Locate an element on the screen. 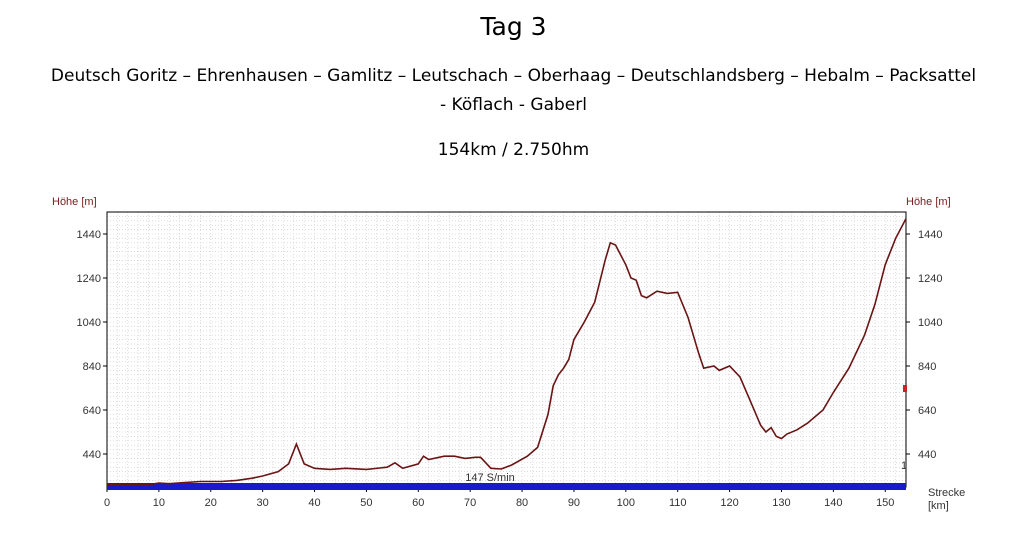 This screenshot has height=536, width=1027. y-tick-label-left: 440 is located at coordinates (92, 455).